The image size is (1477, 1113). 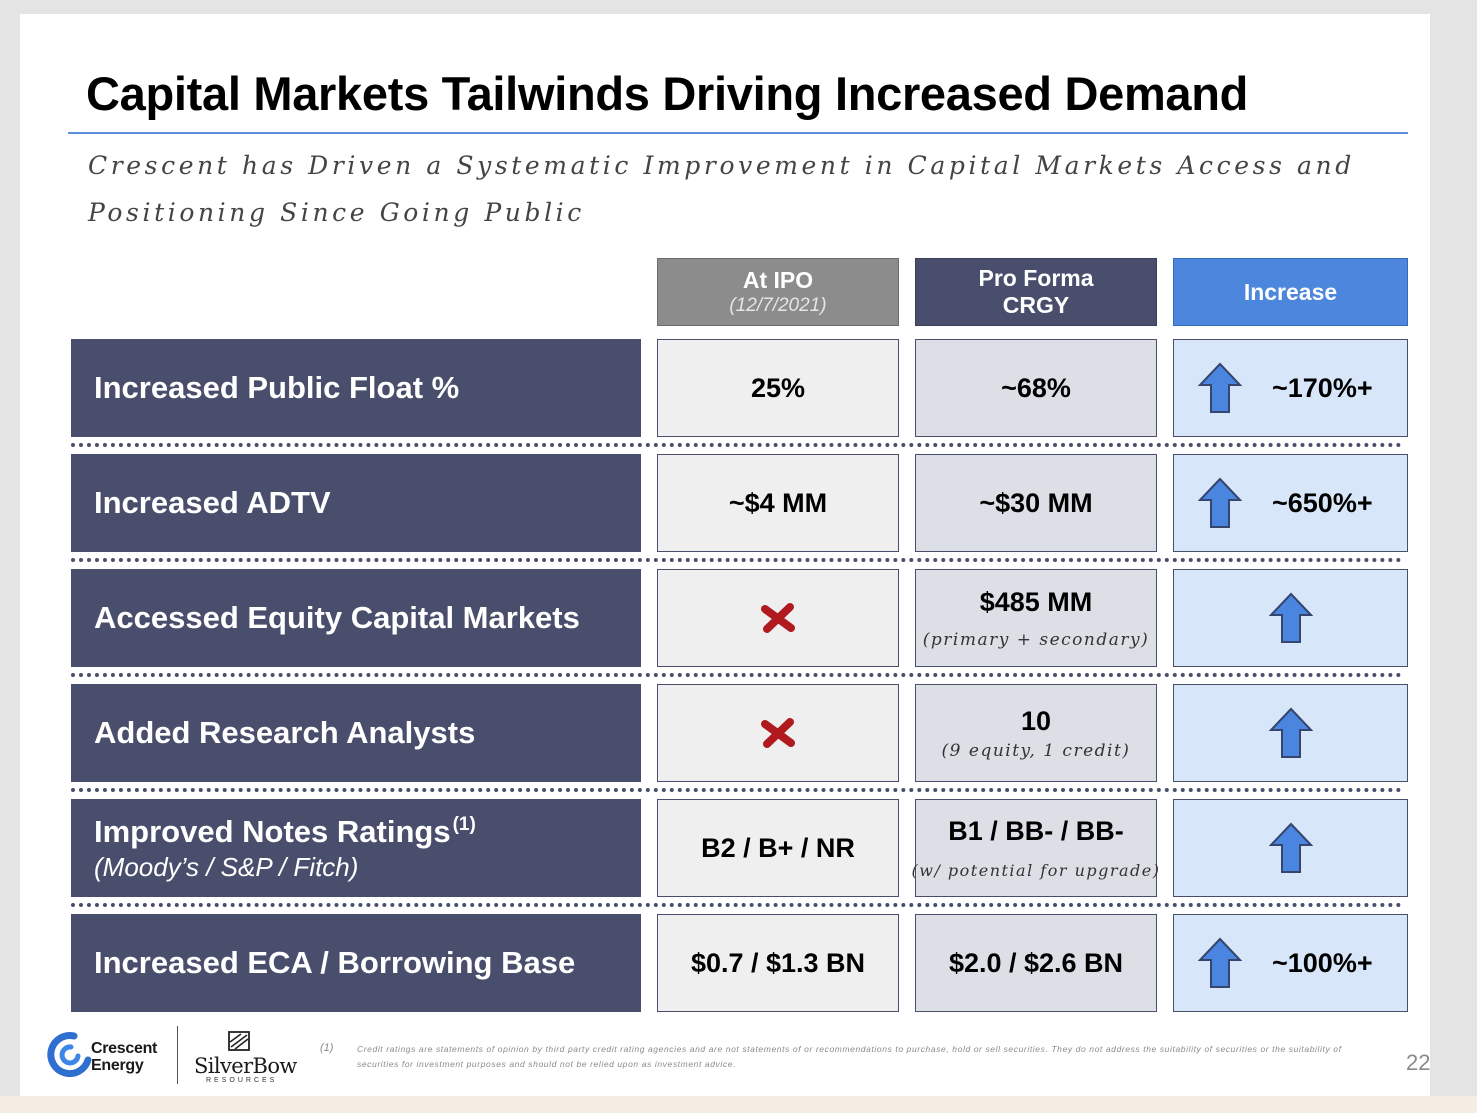 I want to click on cell-value: ~$30 MM, so click(x=1036, y=502).